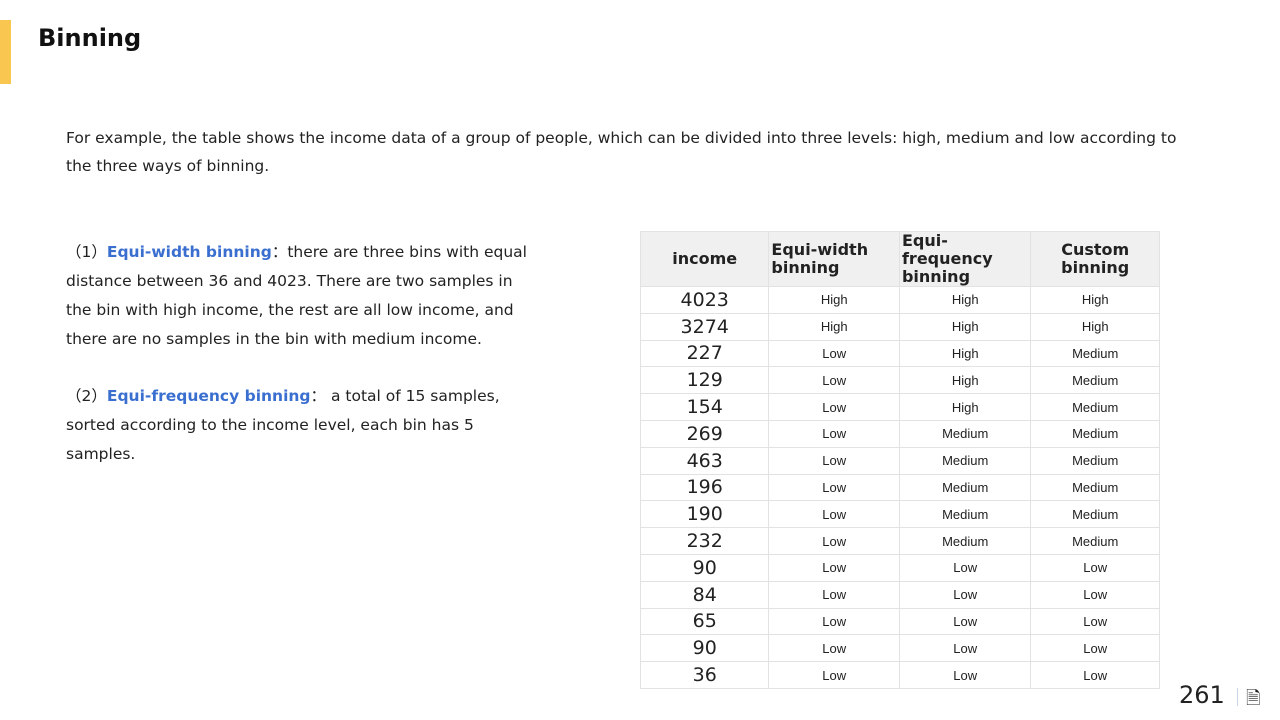 This screenshot has height=720, width=1280. What do you see at coordinates (208, 396) in the screenshot?
I see `term-highlight: Equi-frequency binning` at bounding box center [208, 396].